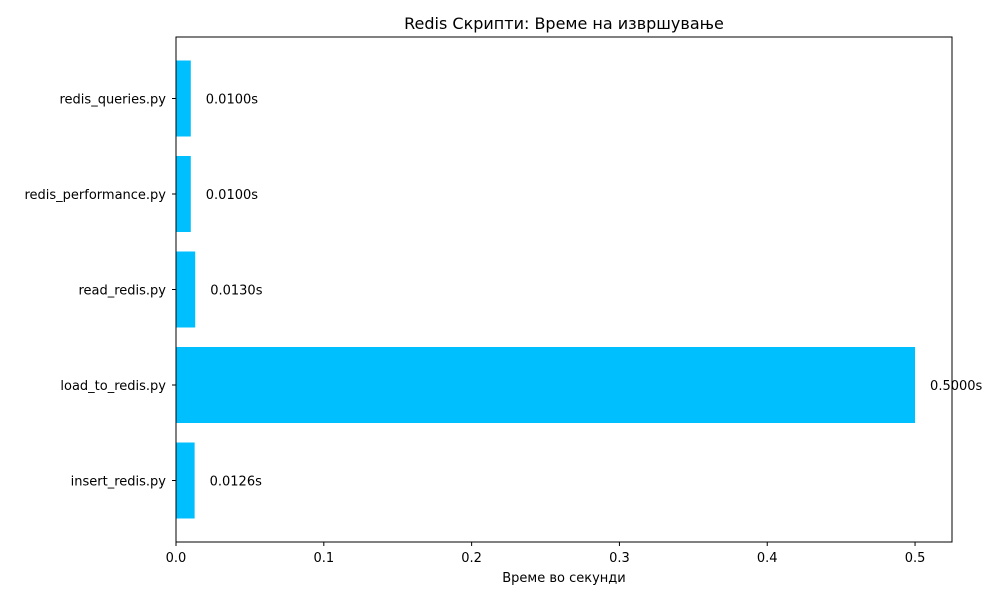  What do you see at coordinates (471, 558) in the screenshot?
I see `x-tick-label: 0.2` at bounding box center [471, 558].